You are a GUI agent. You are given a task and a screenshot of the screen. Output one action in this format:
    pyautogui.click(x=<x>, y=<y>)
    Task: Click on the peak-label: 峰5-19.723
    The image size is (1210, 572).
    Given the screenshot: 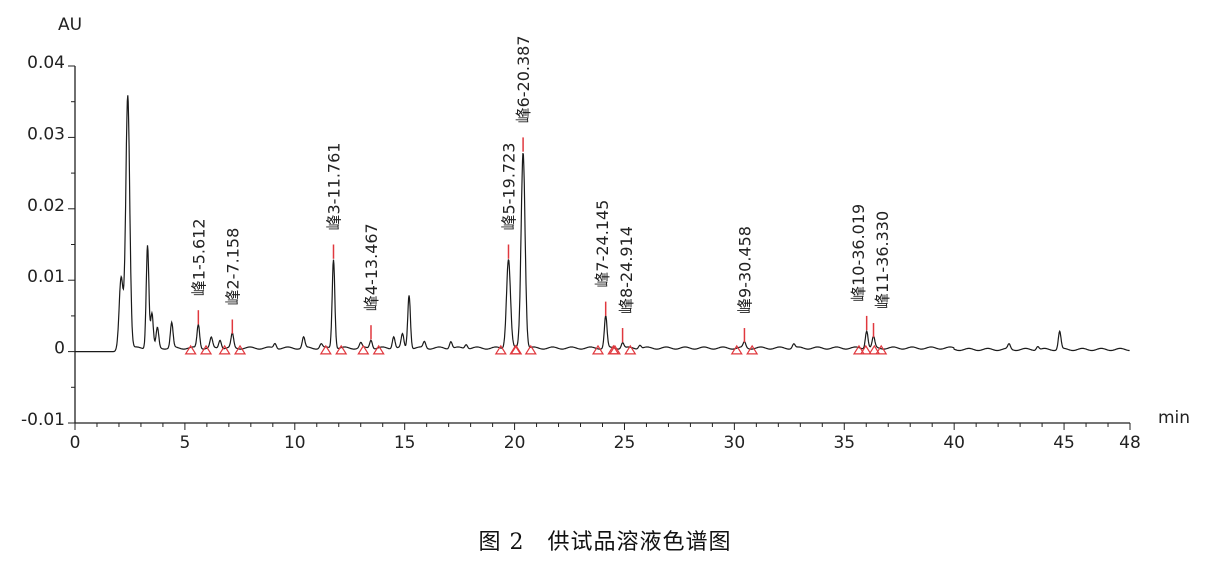 What is the action you would take?
    pyautogui.click(x=509, y=187)
    